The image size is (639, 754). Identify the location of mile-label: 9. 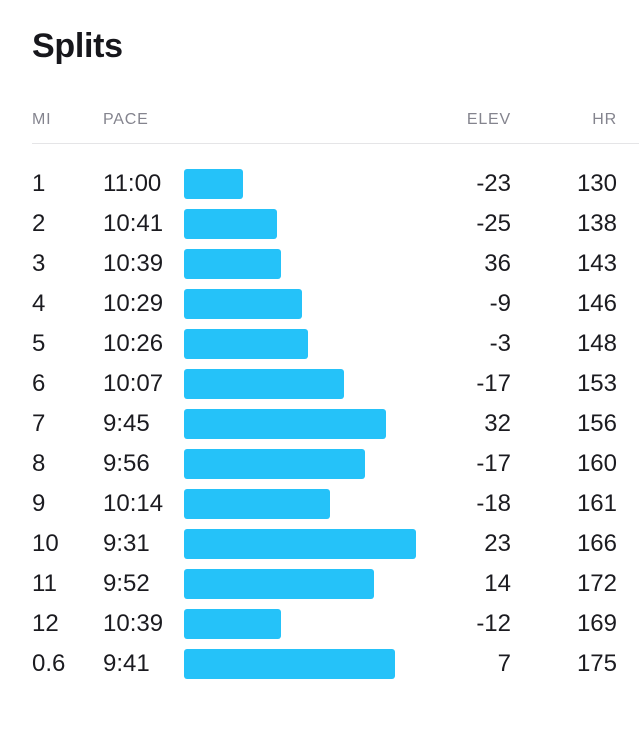
(39, 503).